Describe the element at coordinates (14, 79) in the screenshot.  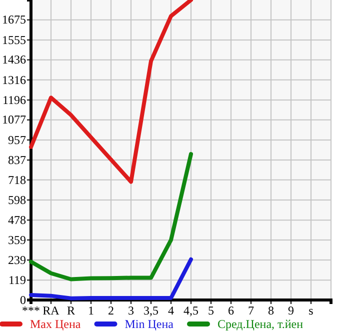
I see `y-tick-label: 1316` at that location.